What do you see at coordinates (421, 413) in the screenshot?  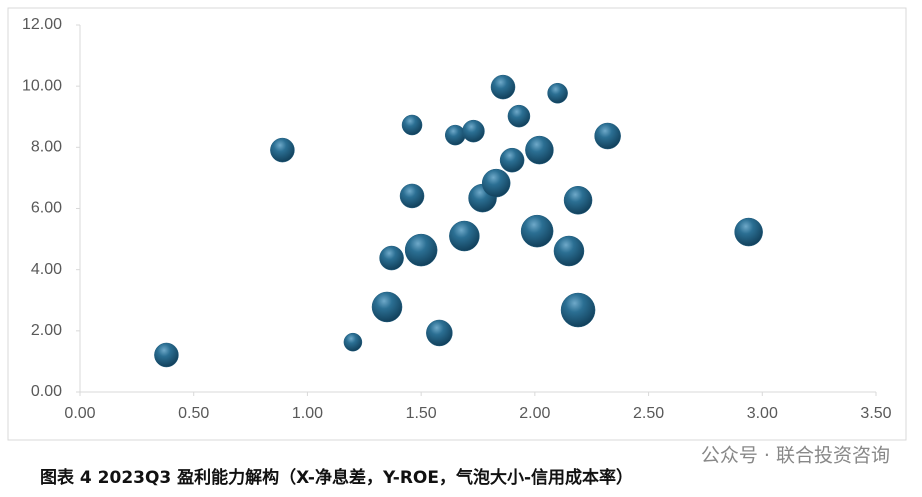 I see `x-tick-label: 1.50` at bounding box center [421, 413].